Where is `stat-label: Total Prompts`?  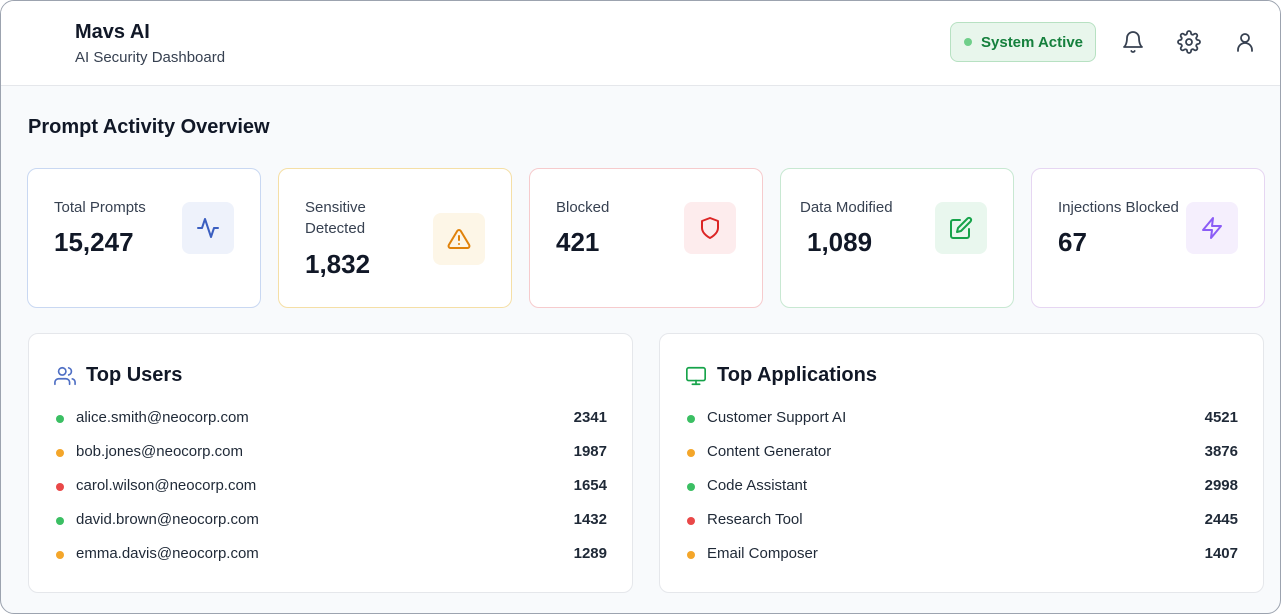 stat-label: Total Prompts is located at coordinates (100, 207).